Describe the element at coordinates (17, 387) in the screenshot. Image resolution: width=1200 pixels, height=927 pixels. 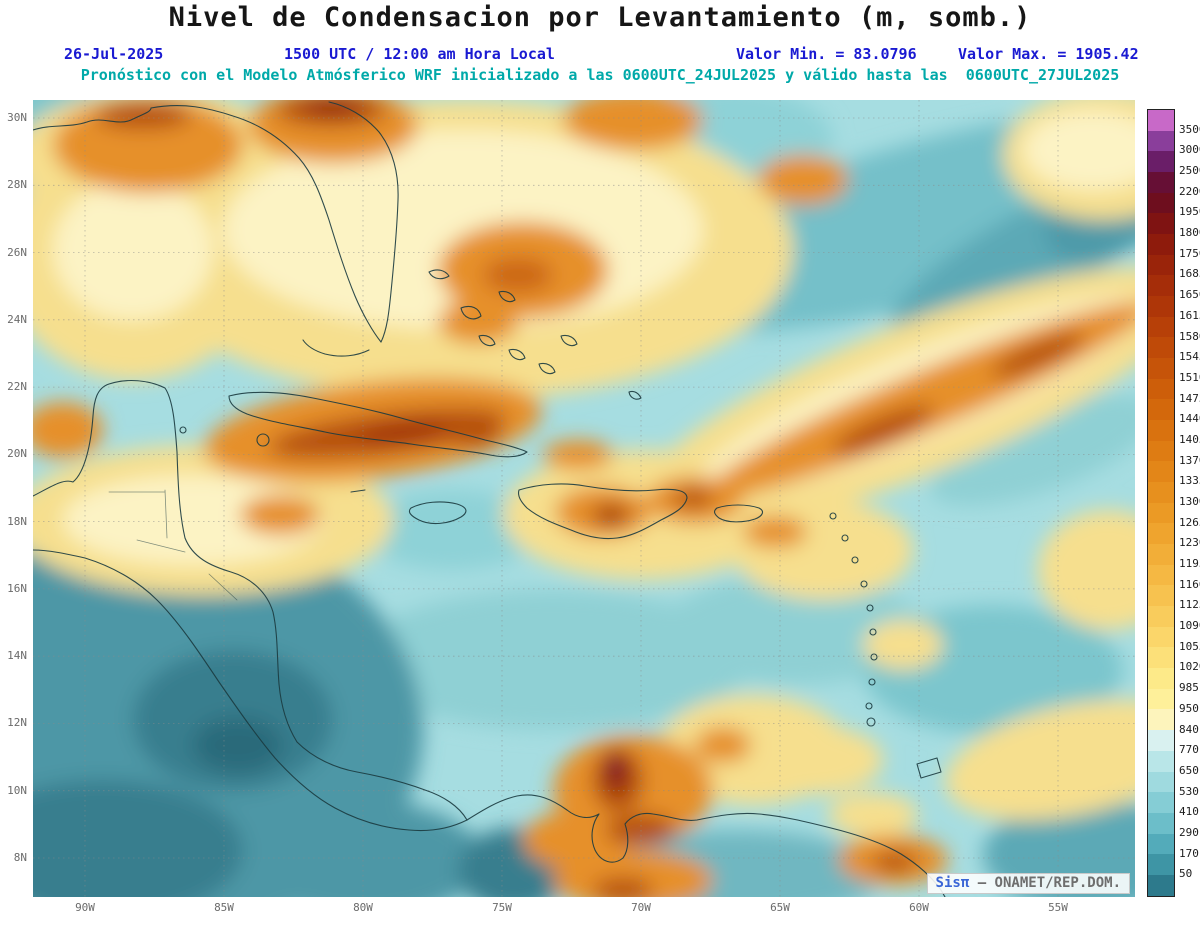
I see `lat-tick-label: 22N` at that location.